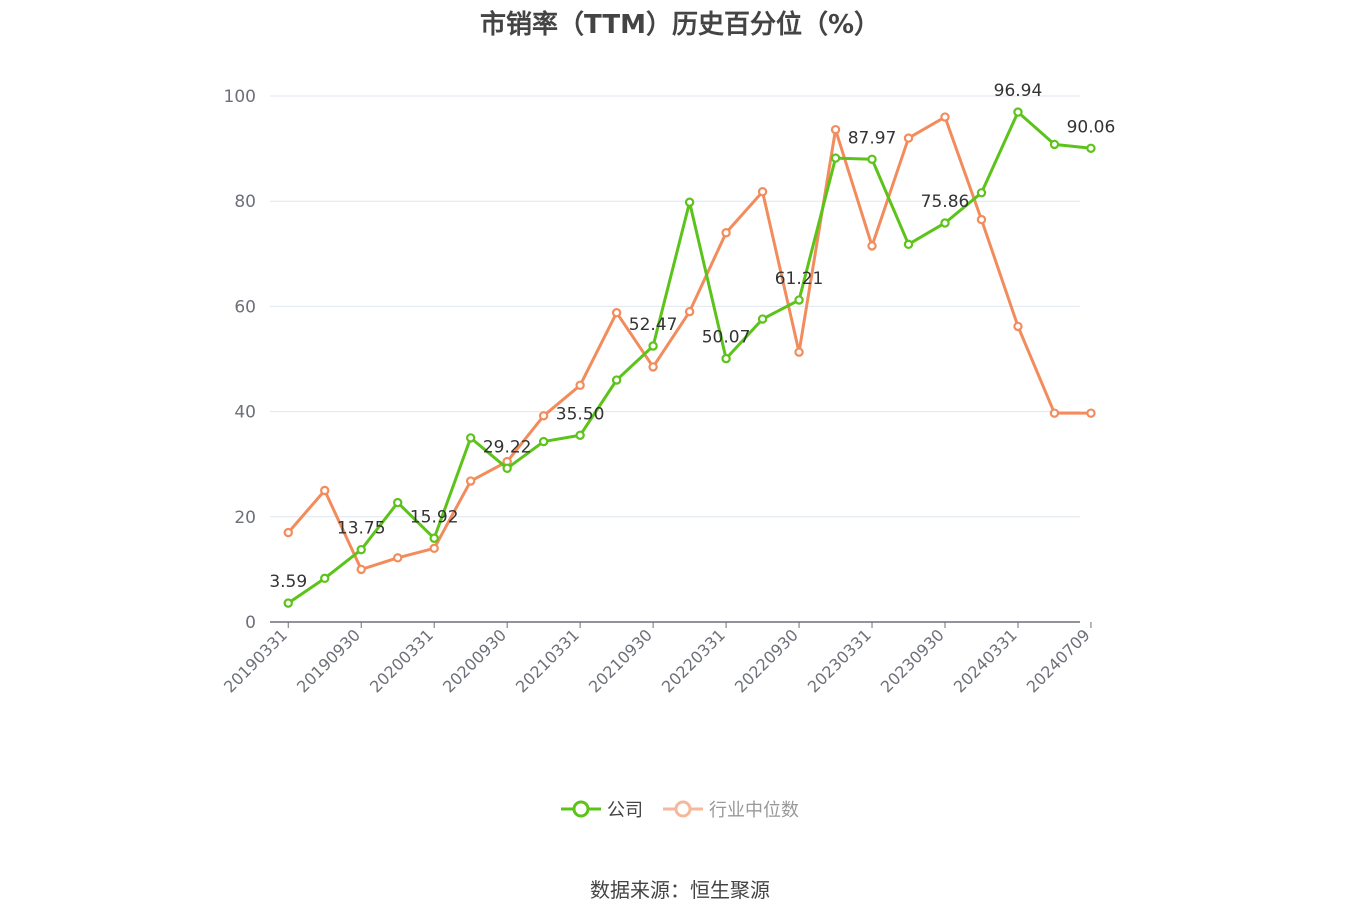  I want to click on x-tick-label: 20210331, so click(547, 660).